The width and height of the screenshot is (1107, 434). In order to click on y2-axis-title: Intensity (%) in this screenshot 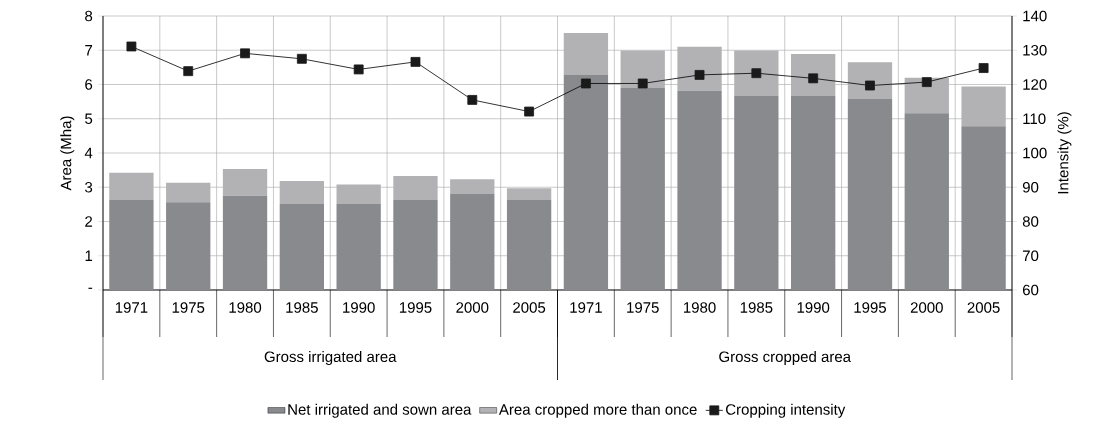, I will do `click(1064, 153)`.